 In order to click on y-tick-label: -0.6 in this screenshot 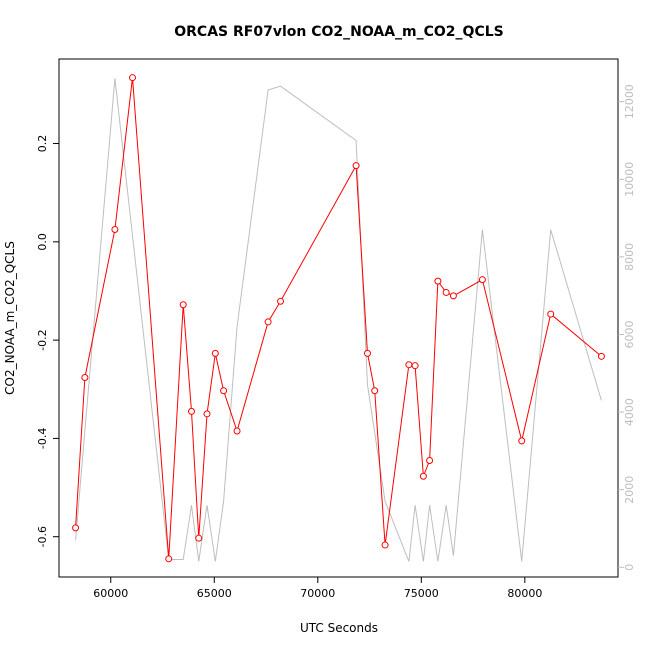, I will do `click(42, 536)`.